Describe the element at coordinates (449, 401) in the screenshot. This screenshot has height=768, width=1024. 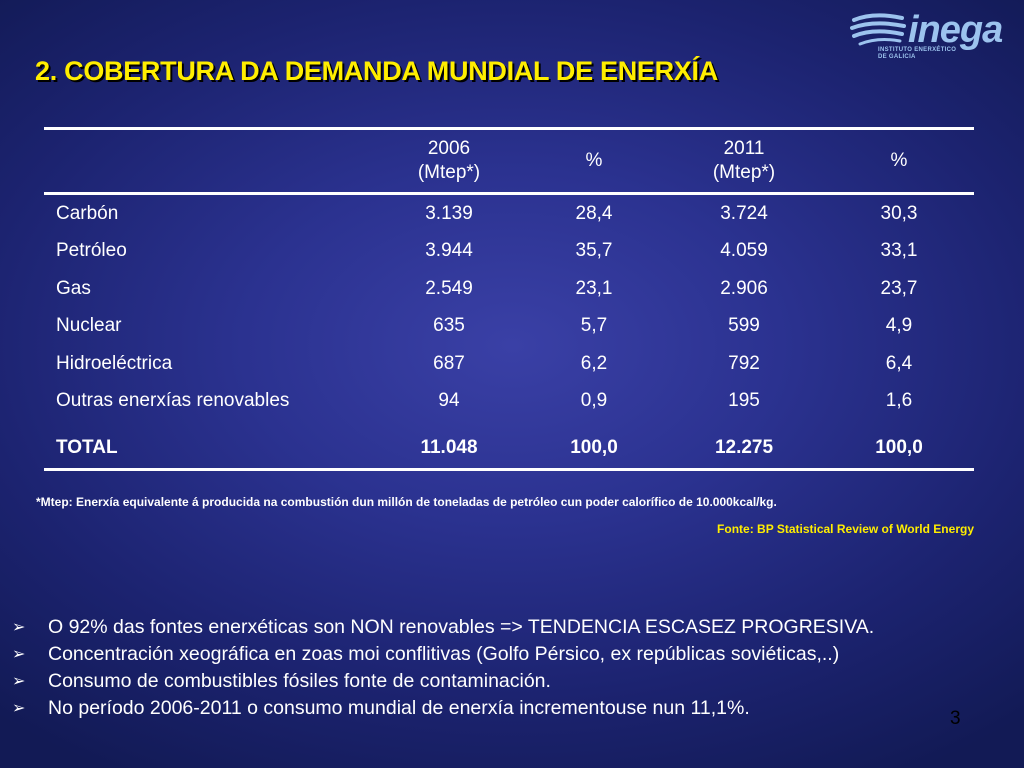
I see `cell-2006: 94` at that location.